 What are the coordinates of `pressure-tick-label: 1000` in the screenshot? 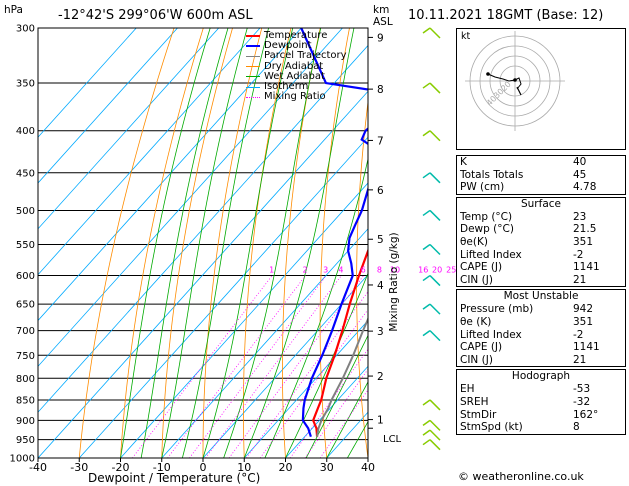 It's located at (22, 459).